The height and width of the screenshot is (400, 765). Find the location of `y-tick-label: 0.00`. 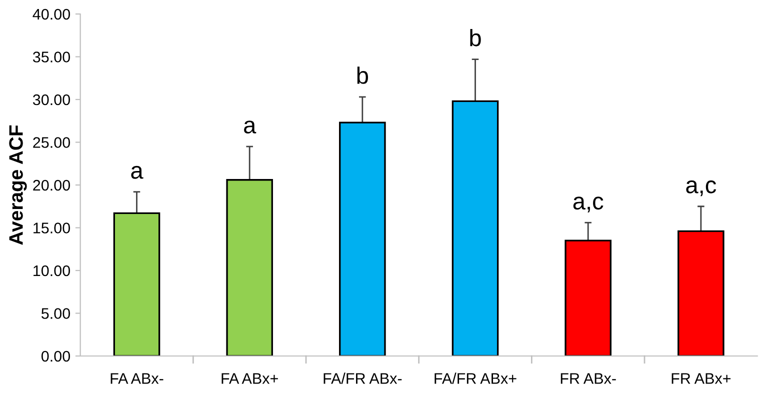

y-tick-label: 0.00 is located at coordinates (55, 356).